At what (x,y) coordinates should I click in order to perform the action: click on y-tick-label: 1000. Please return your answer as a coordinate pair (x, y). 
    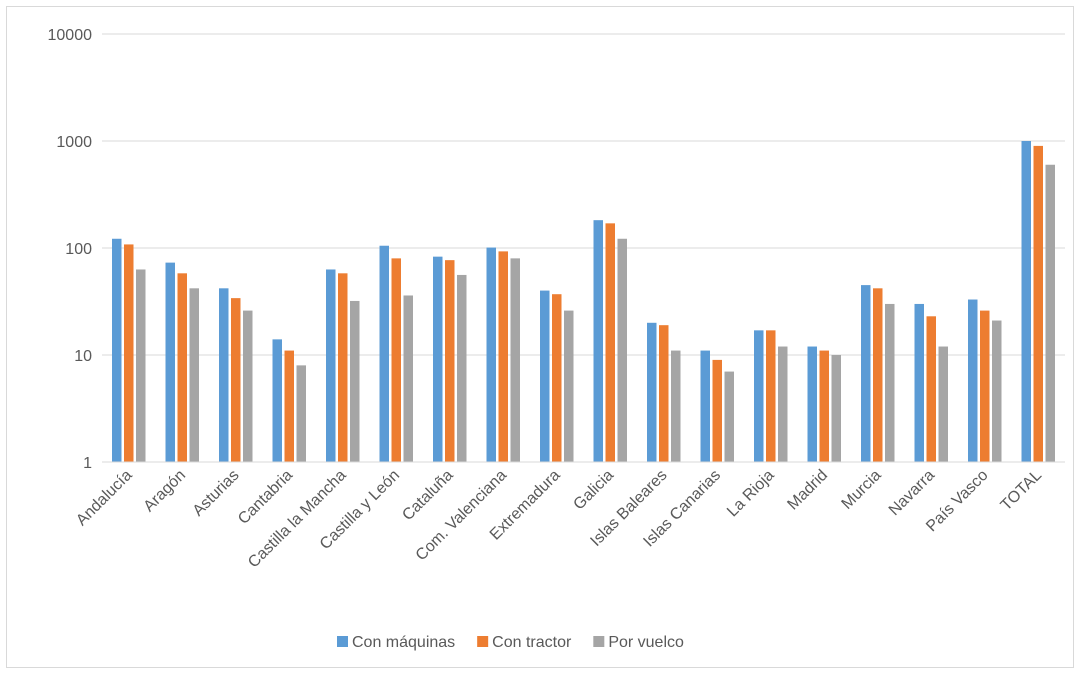
    Looking at the image, I should click on (74, 142).